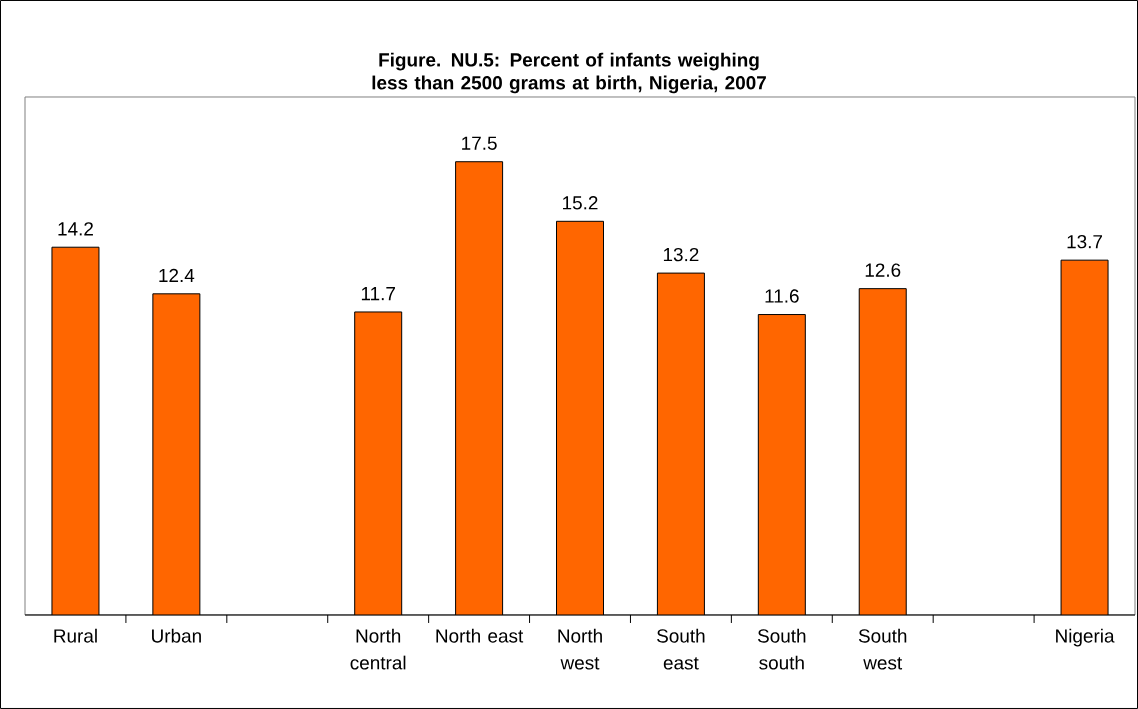 Image resolution: width=1138 pixels, height=709 pixels. Describe the element at coordinates (1085, 241) in the screenshot. I see `data-label: 13.7` at that location.